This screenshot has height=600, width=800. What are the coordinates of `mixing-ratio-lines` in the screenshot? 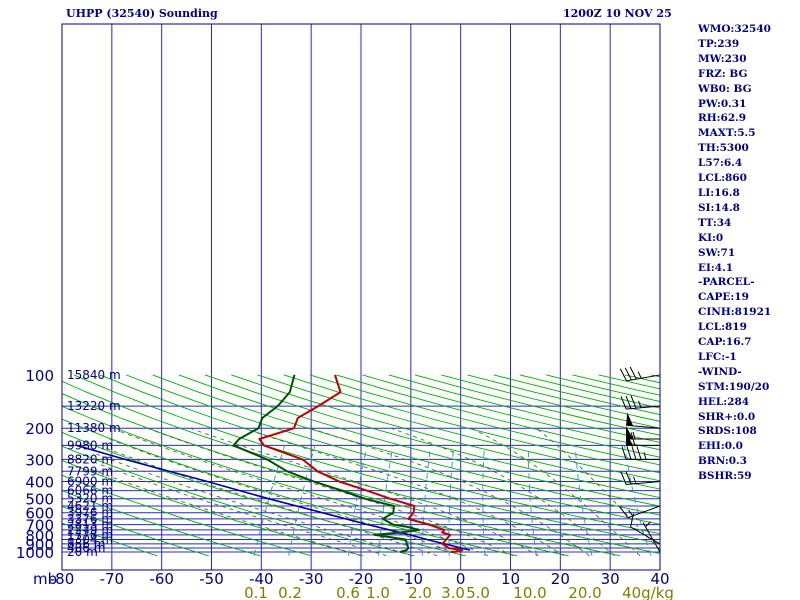 It's located at (452, 500).